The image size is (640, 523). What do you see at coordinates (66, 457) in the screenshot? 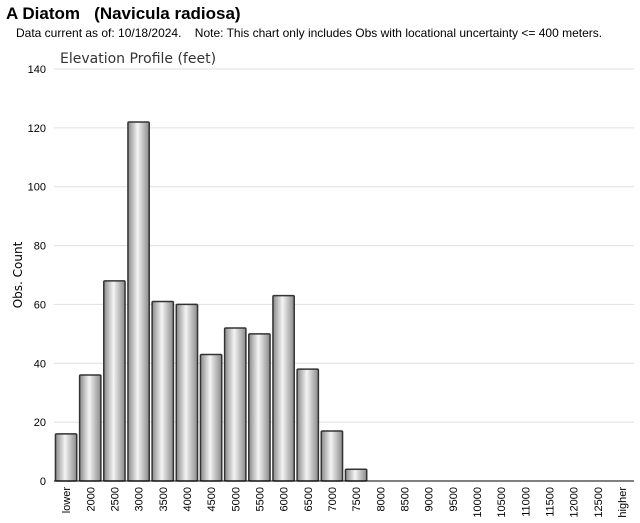
I see `bar-lower` at bounding box center [66, 457].